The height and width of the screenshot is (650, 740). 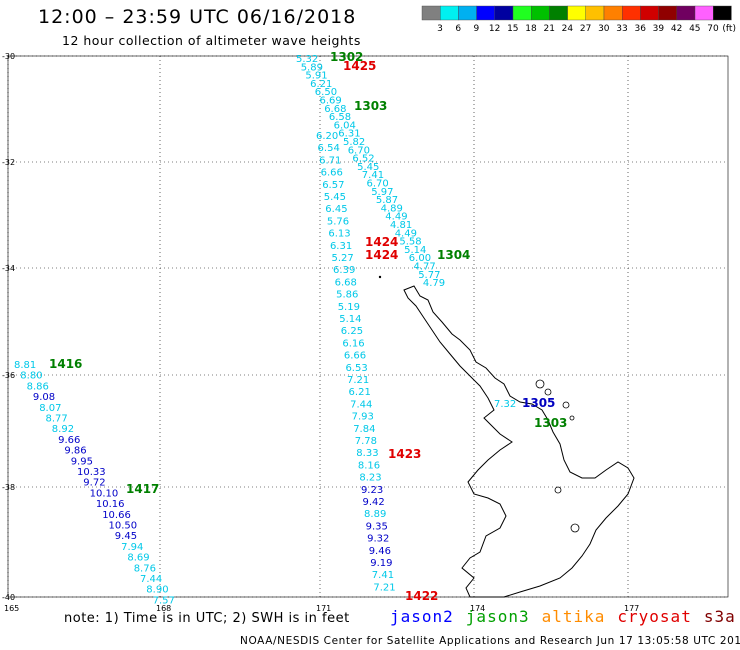 I want to click on legend-label: (ft), so click(x=729, y=29).